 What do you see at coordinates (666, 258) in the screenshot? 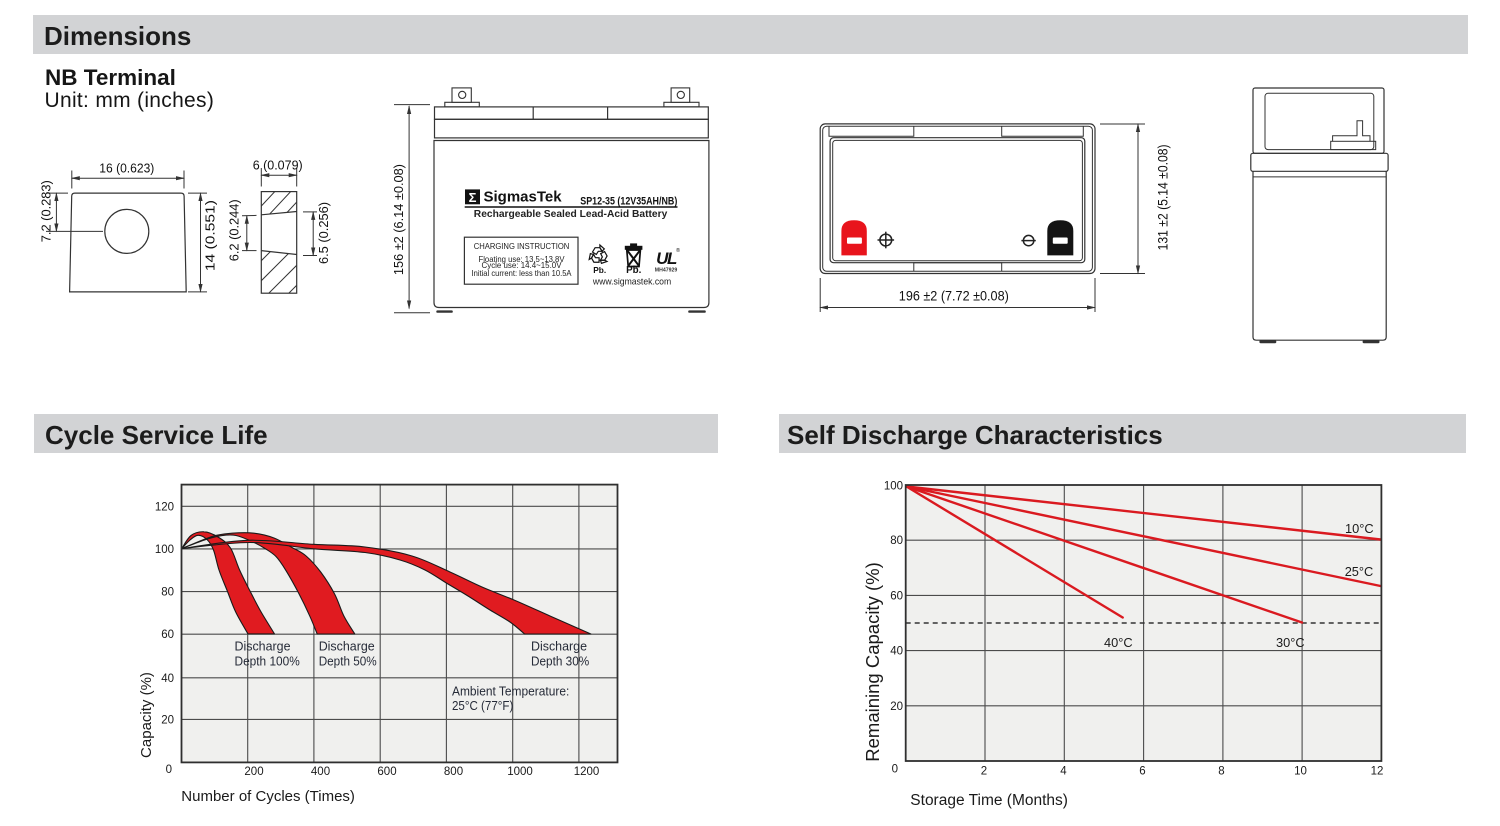
I see `svg-text: UL` at bounding box center [666, 258].